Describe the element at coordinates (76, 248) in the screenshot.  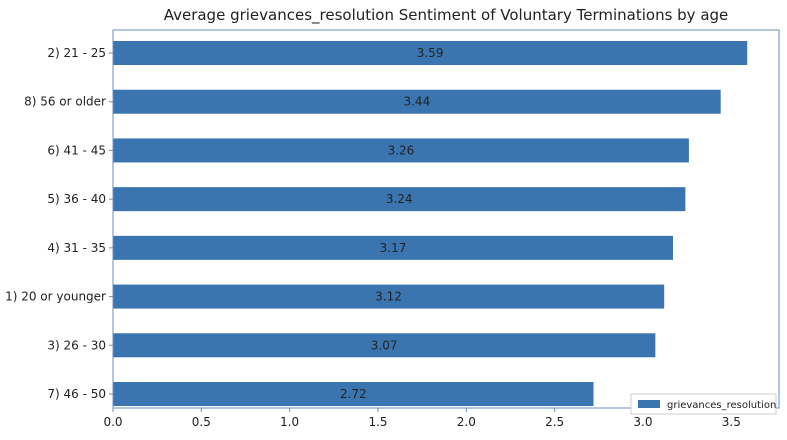
I see `y-tick-label: 4) 31 - 35` at that location.